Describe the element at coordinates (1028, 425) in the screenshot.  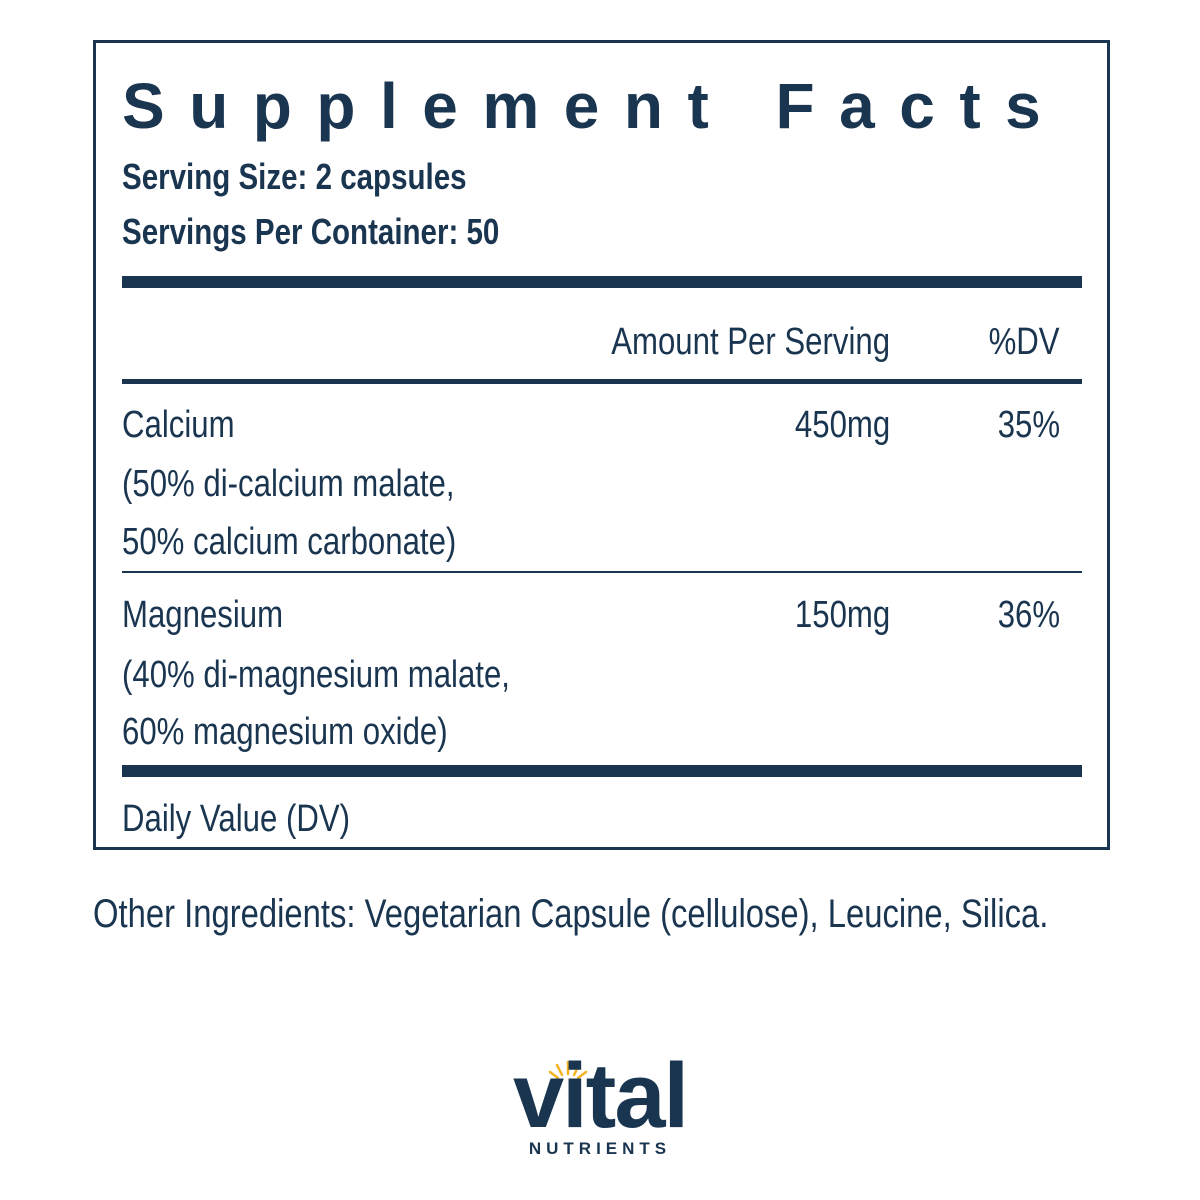
I see `nutrient-dv: 35%` at that location.